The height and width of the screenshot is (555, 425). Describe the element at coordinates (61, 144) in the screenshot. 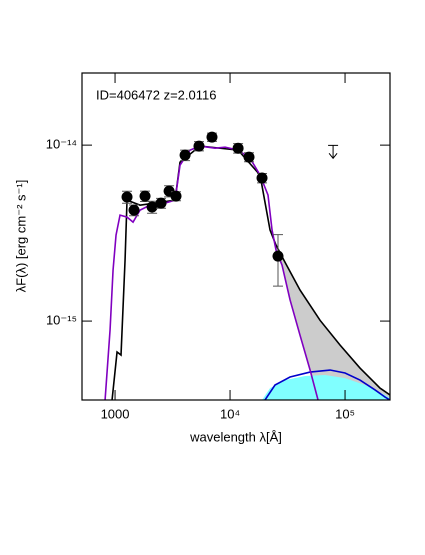

I see `y-tick-label: 10⁻¹⁴` at that location.